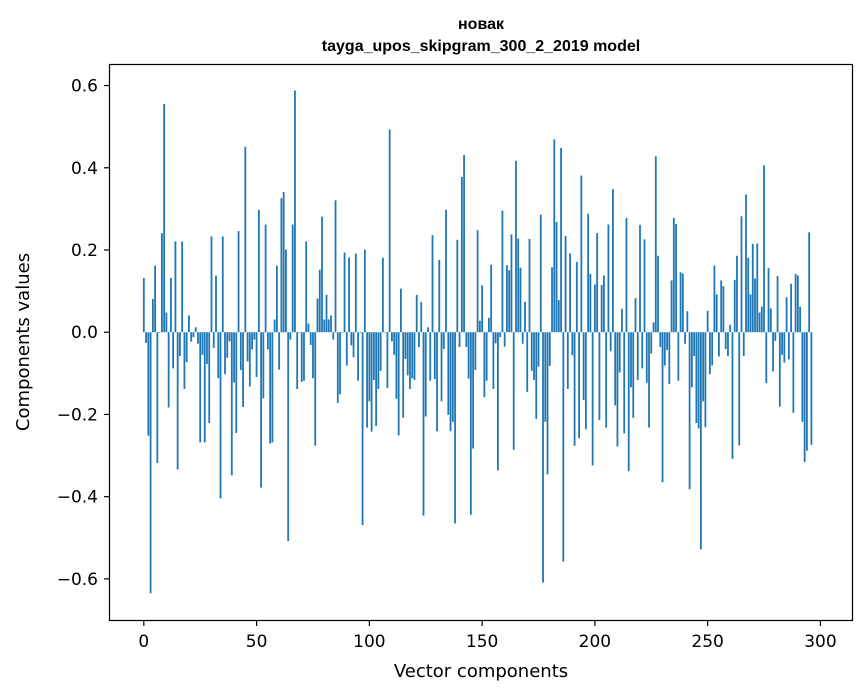  Describe the element at coordinates (84, 333) in the screenshot. I see `y-tick-label: 0.0` at that location.